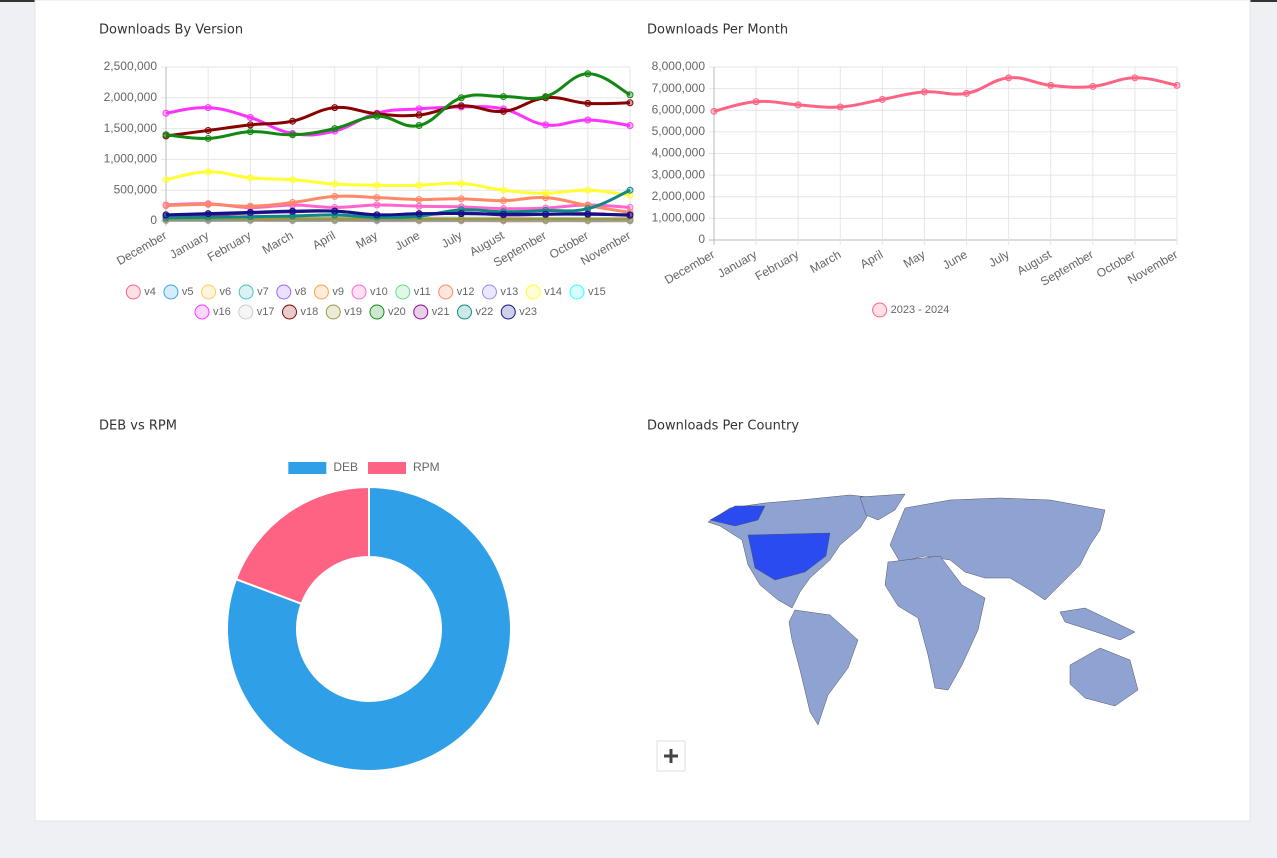  Describe the element at coordinates (188, 292) in the screenshot. I see `legend-label: v5` at that location.